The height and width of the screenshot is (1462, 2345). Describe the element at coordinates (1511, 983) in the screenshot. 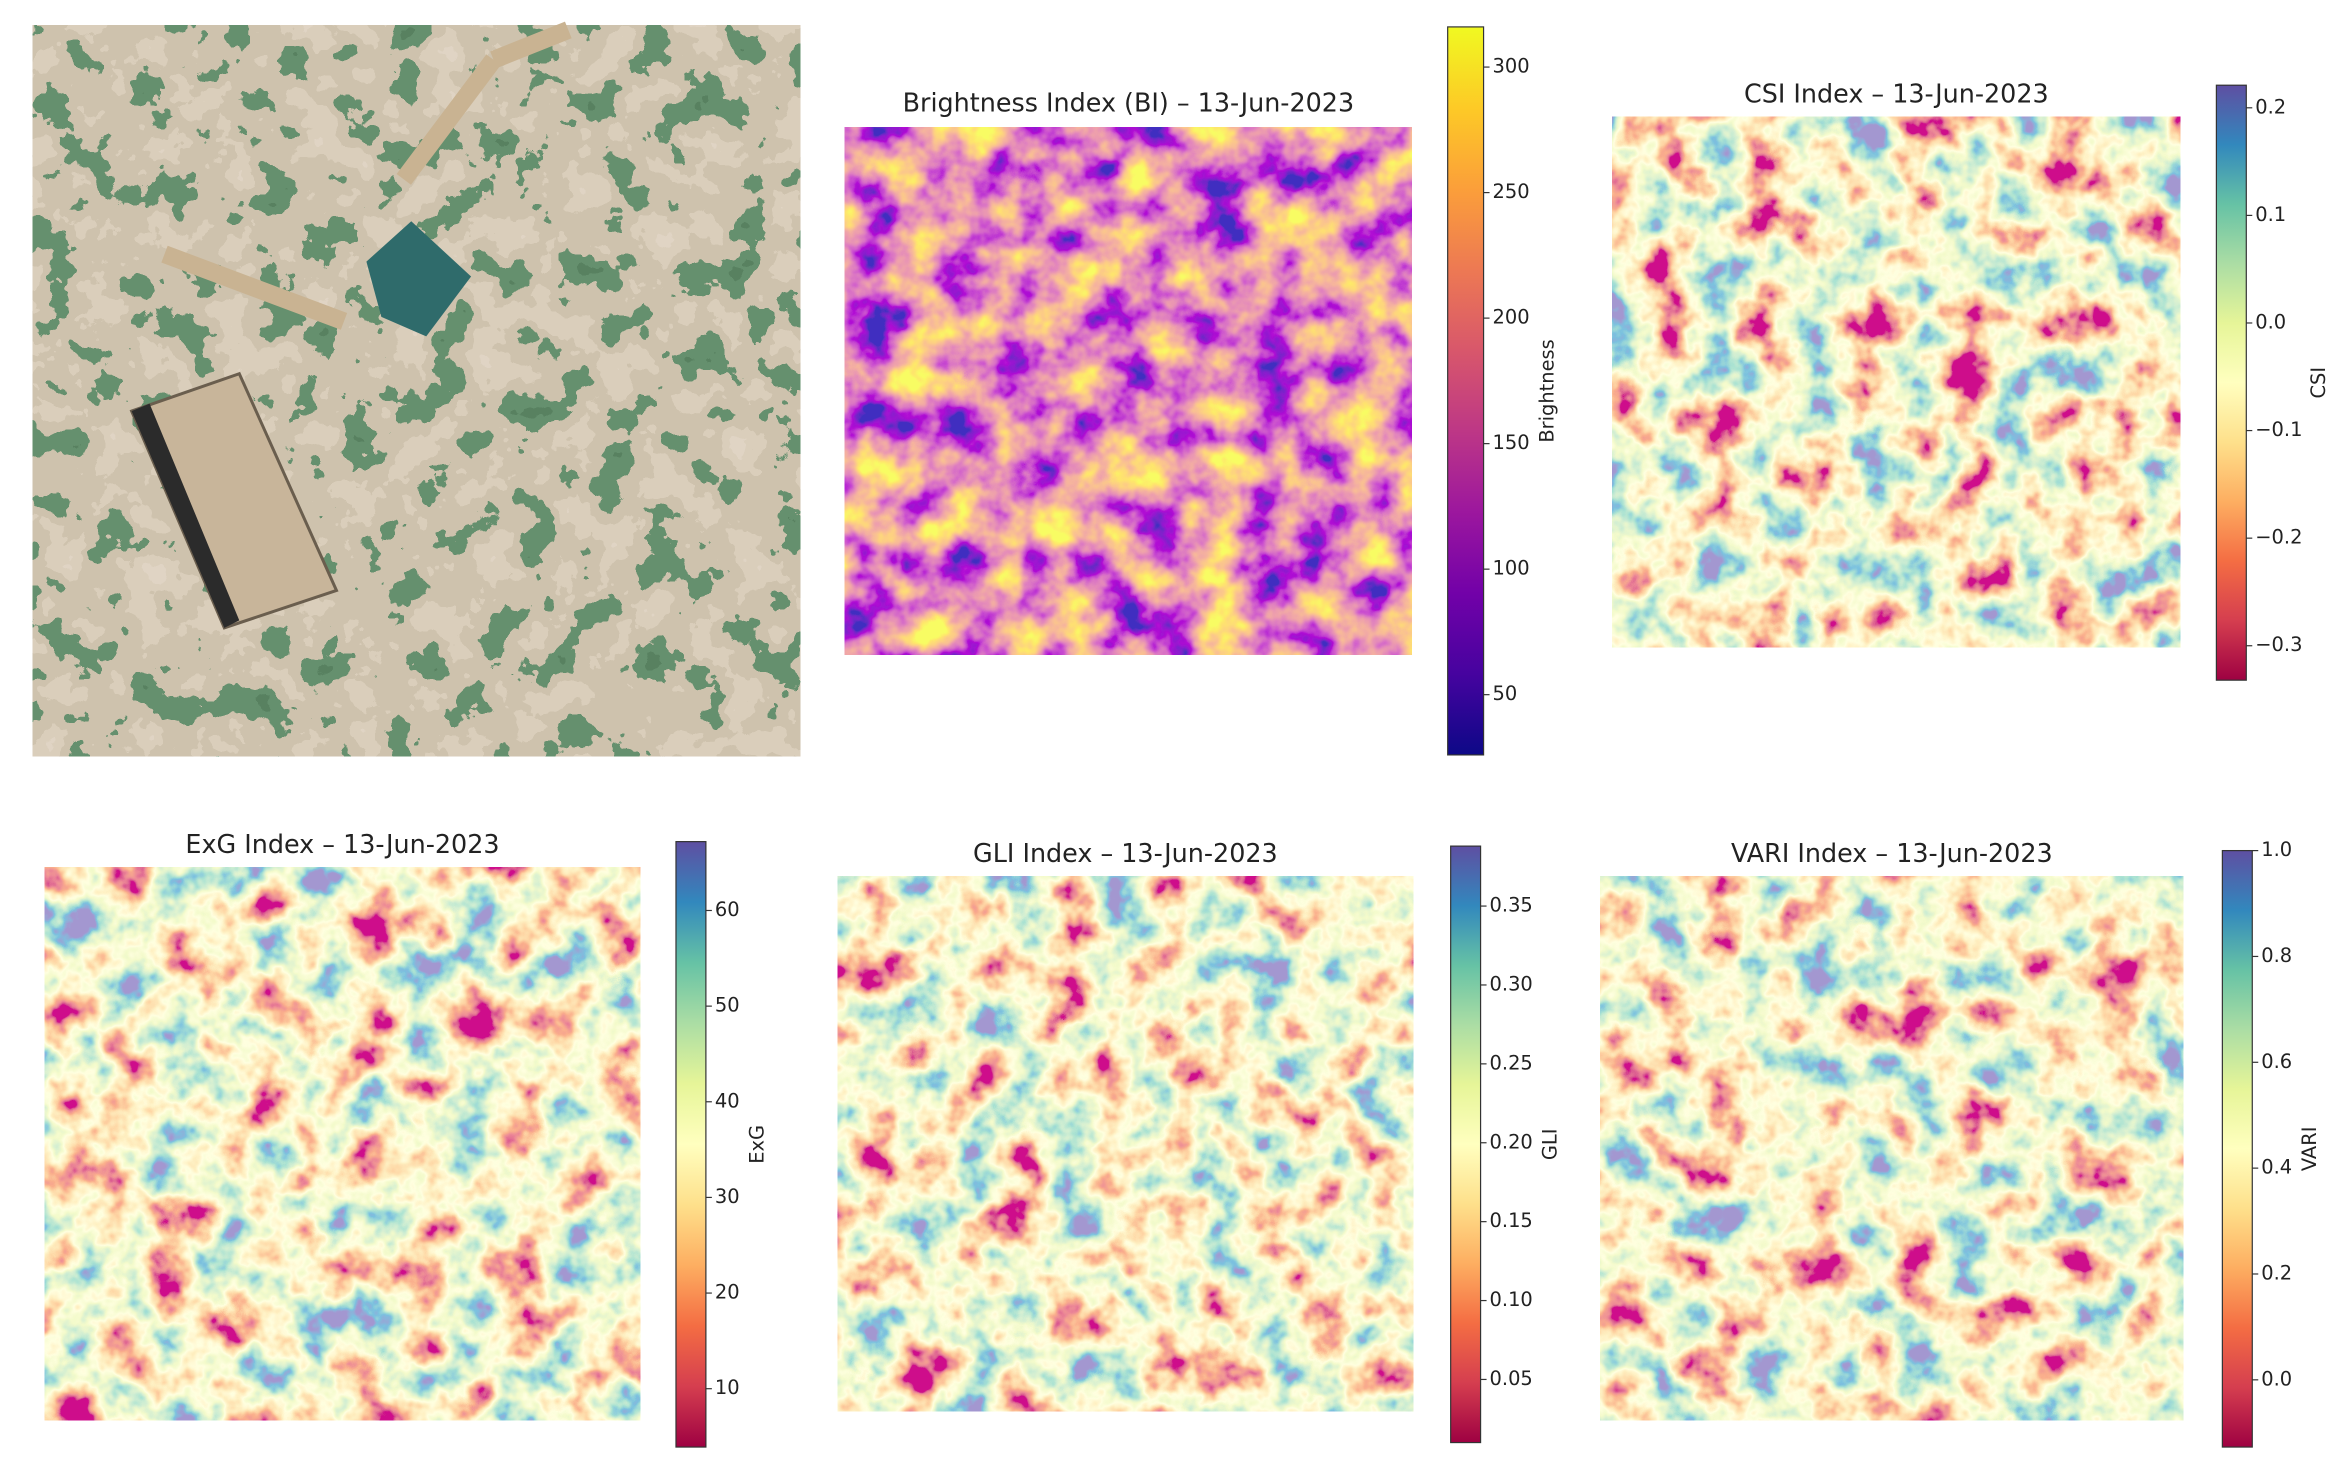

I see `colorbar-tick-label: 0.30` at that location.